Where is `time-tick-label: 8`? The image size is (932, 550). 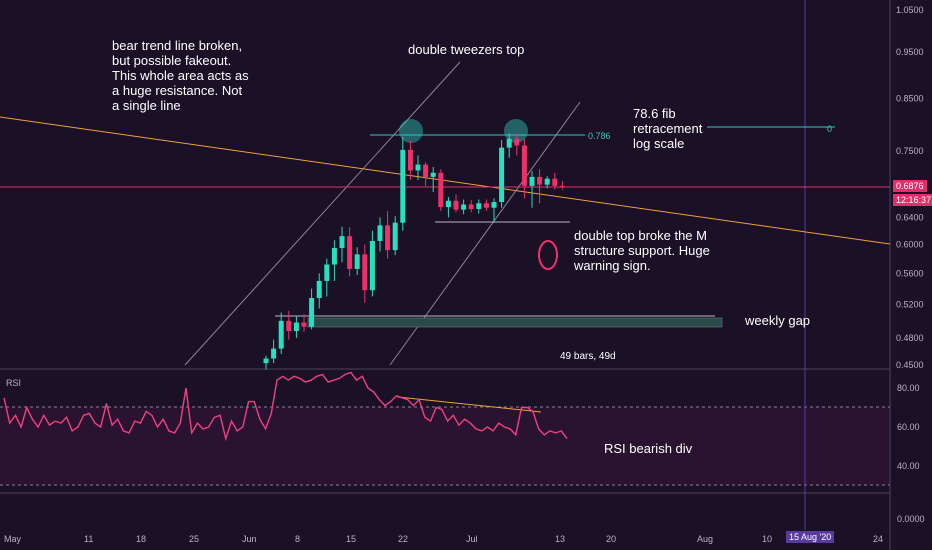 time-tick-label: 8 is located at coordinates (297, 539).